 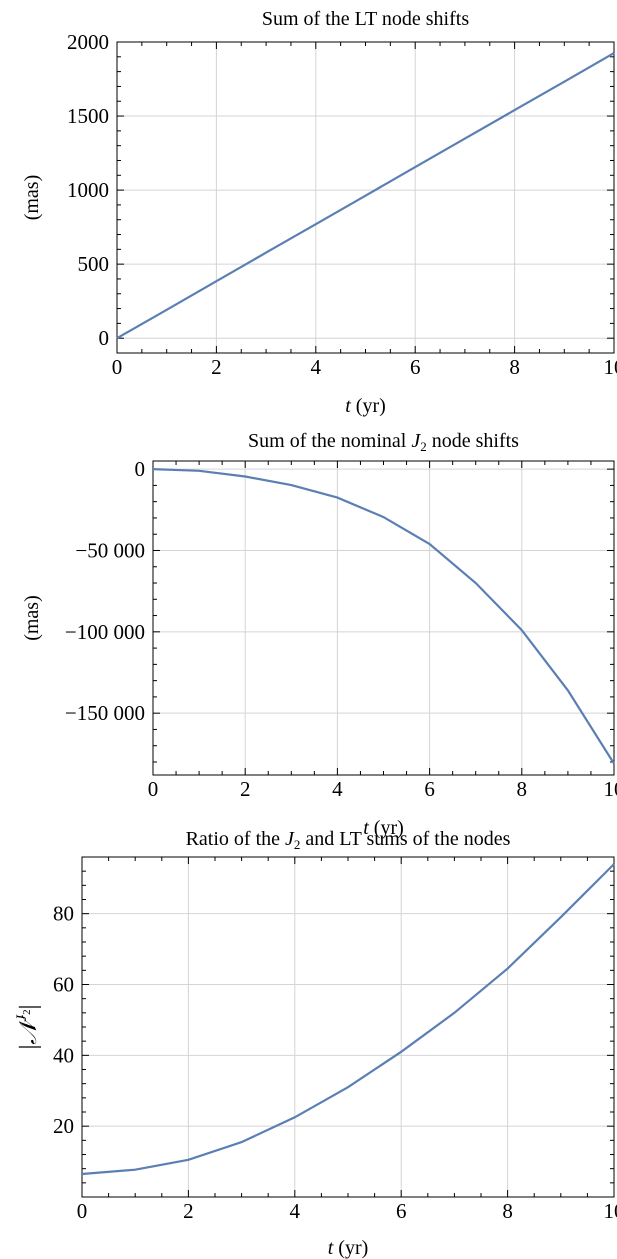 What do you see at coordinates (63, 914) in the screenshot?
I see `y-tick-label: 80` at bounding box center [63, 914].